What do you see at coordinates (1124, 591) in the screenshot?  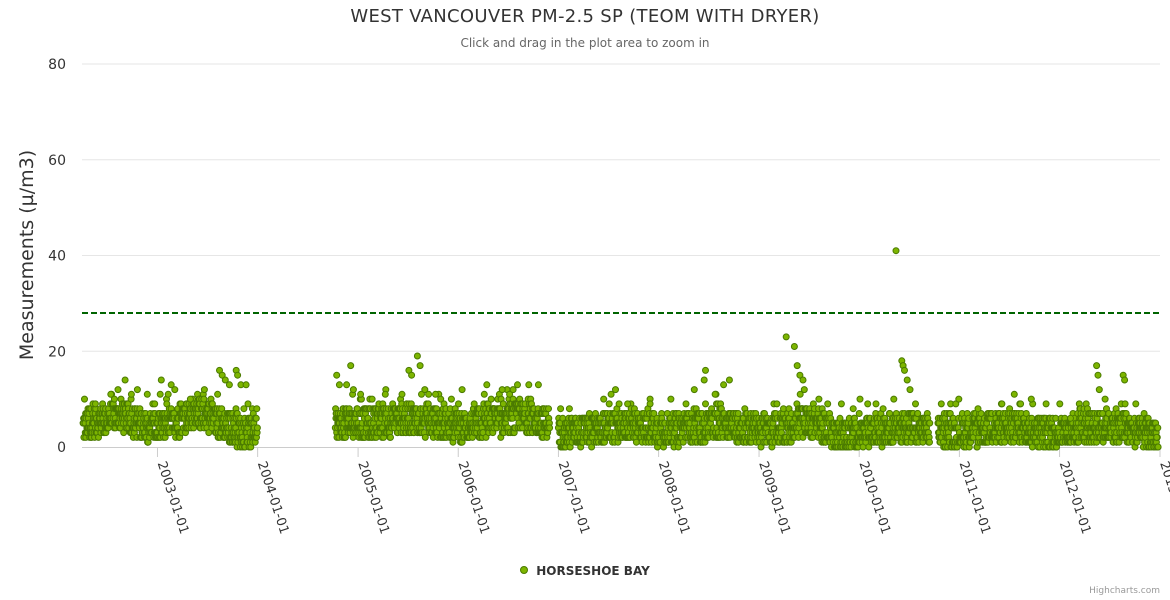 I see `credits-link: Highcharts.com` at bounding box center [1124, 591].